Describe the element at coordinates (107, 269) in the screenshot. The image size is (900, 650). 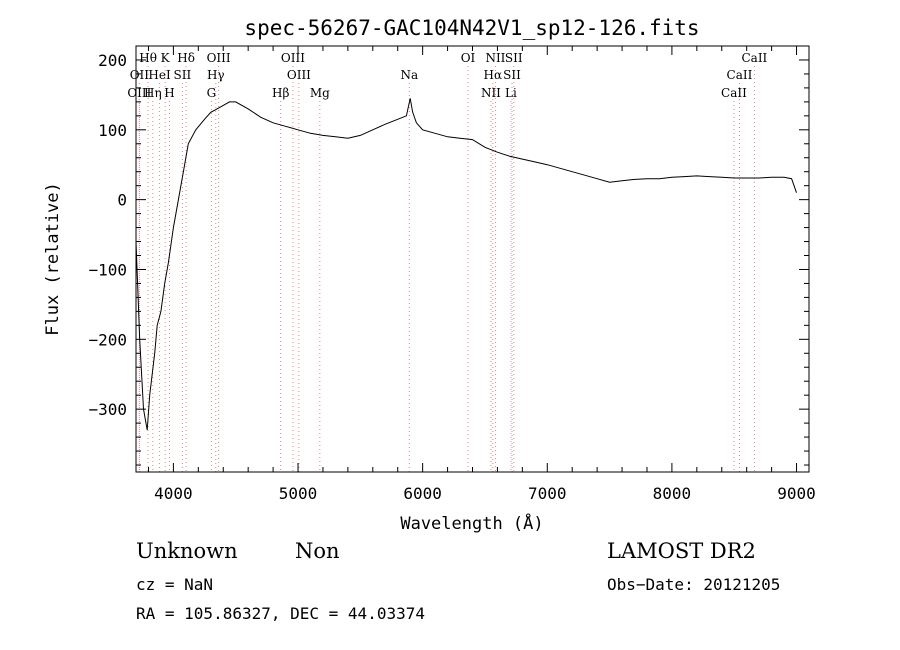
I see `y-tick-label: −100` at that location.